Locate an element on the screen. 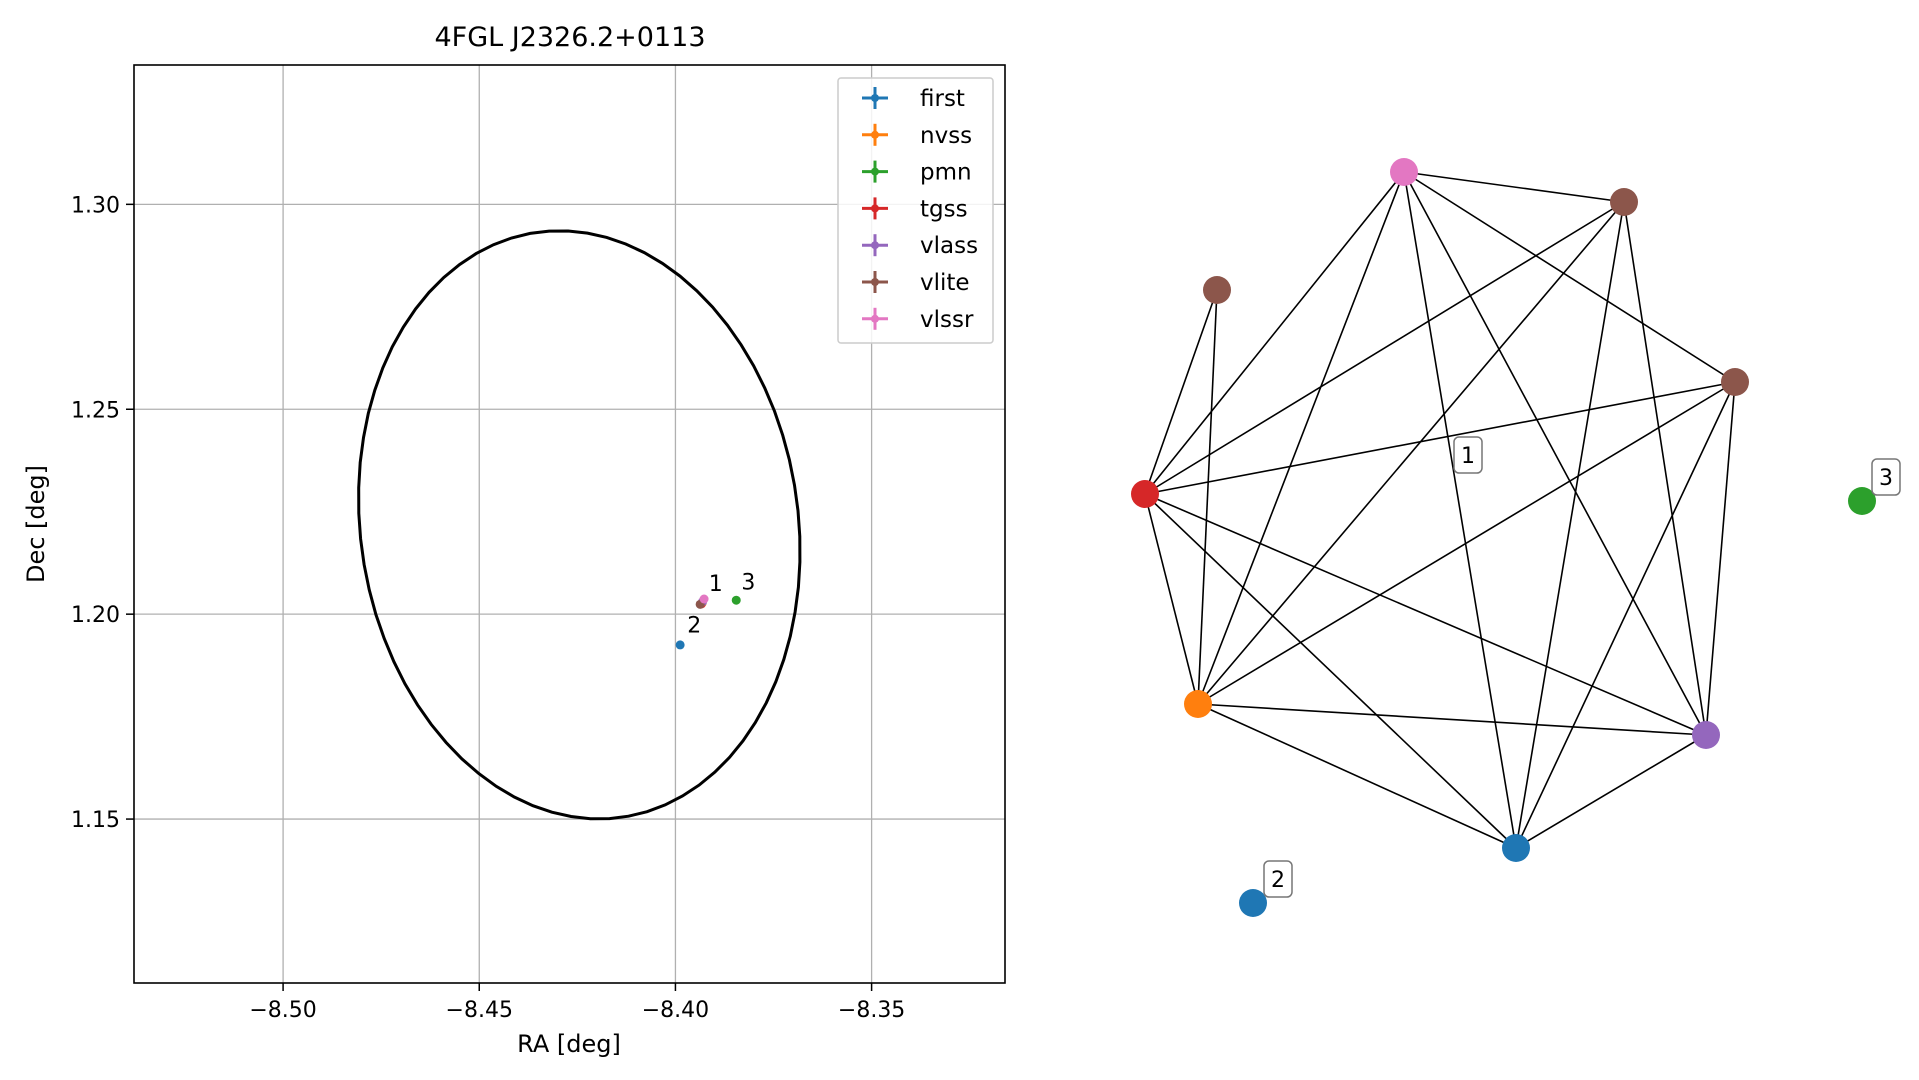  group-label: 2 is located at coordinates (1278, 880).